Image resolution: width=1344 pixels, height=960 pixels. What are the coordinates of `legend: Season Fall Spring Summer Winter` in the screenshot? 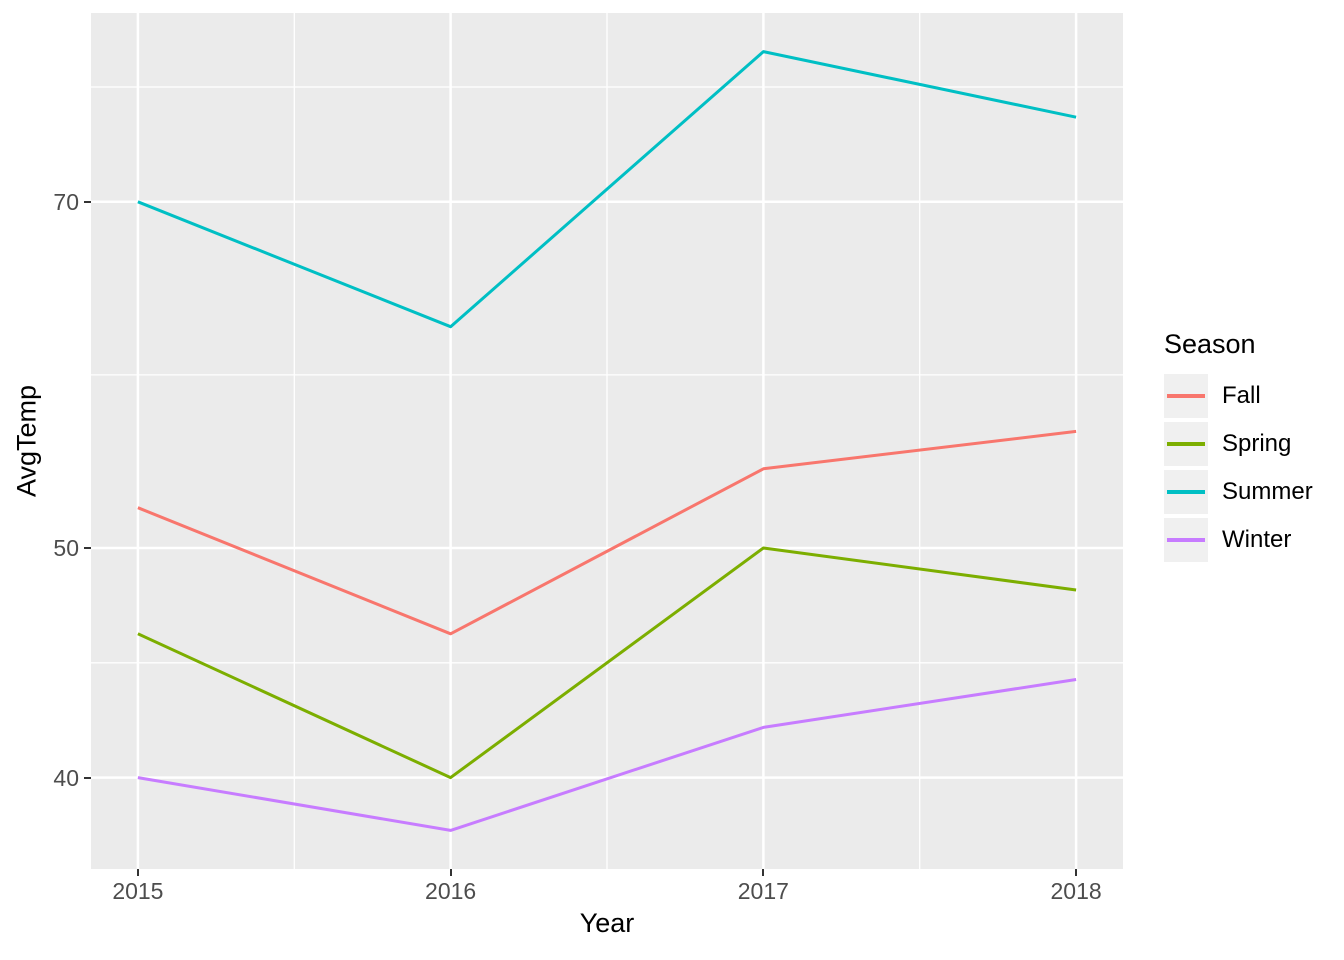 It's located at (1238, 447).